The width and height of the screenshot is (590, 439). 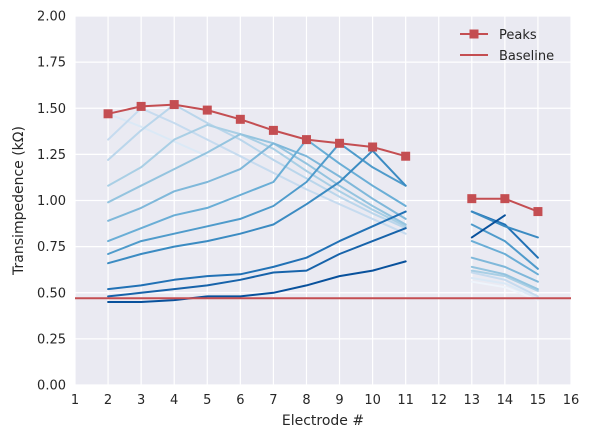 I want to click on legend-peaks-label: Peaks, so click(x=518, y=35).